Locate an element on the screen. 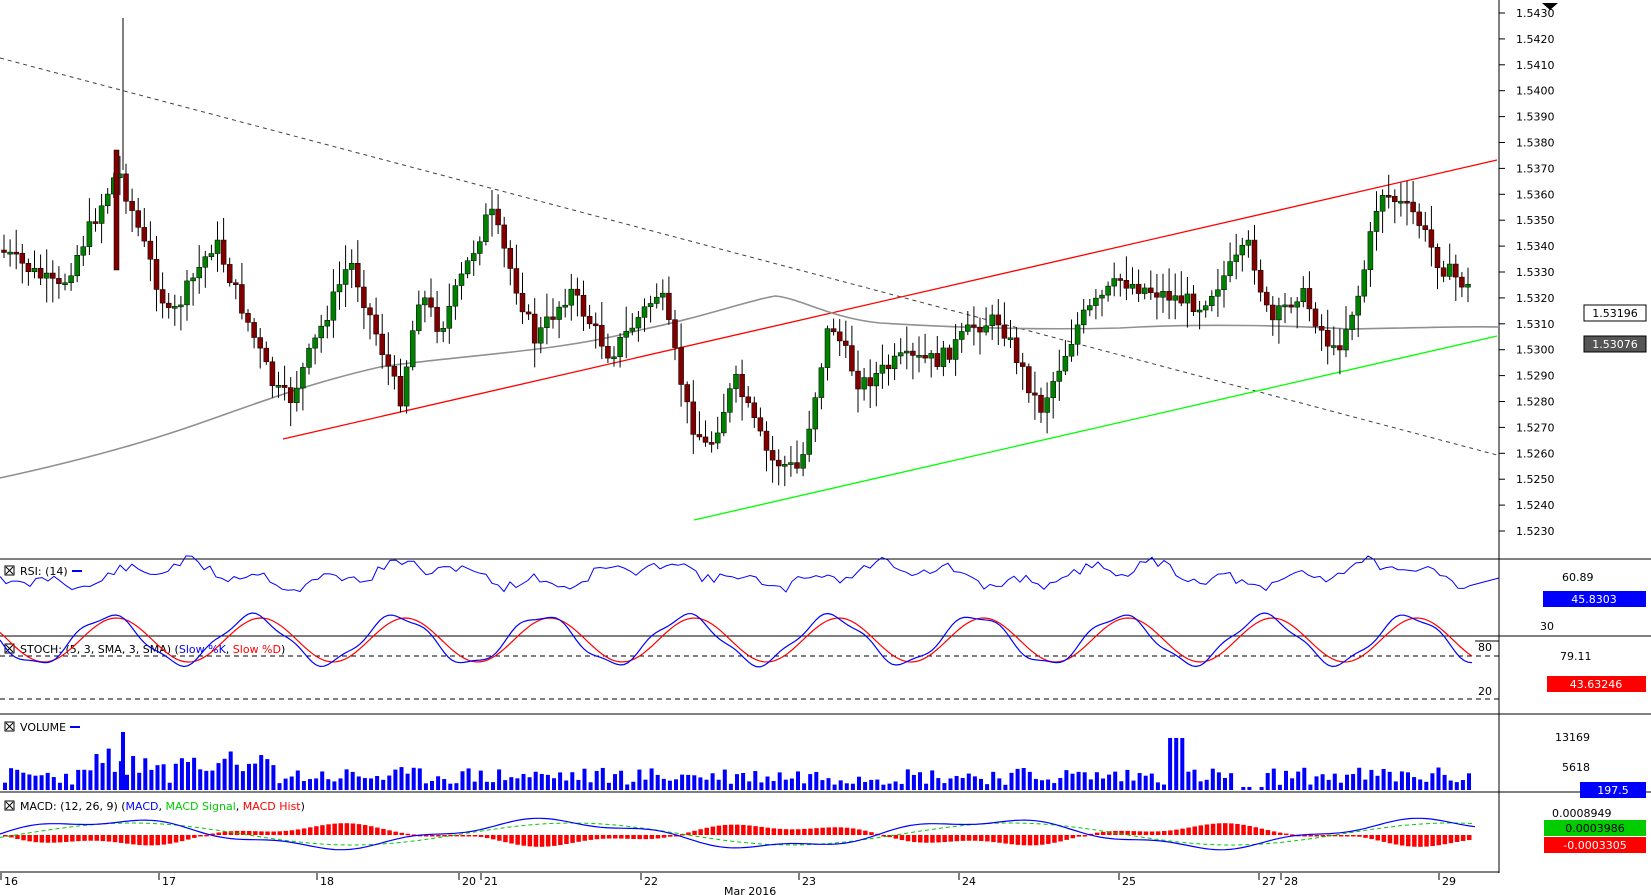  rsi-tick: 60.89 is located at coordinates (1578, 577).